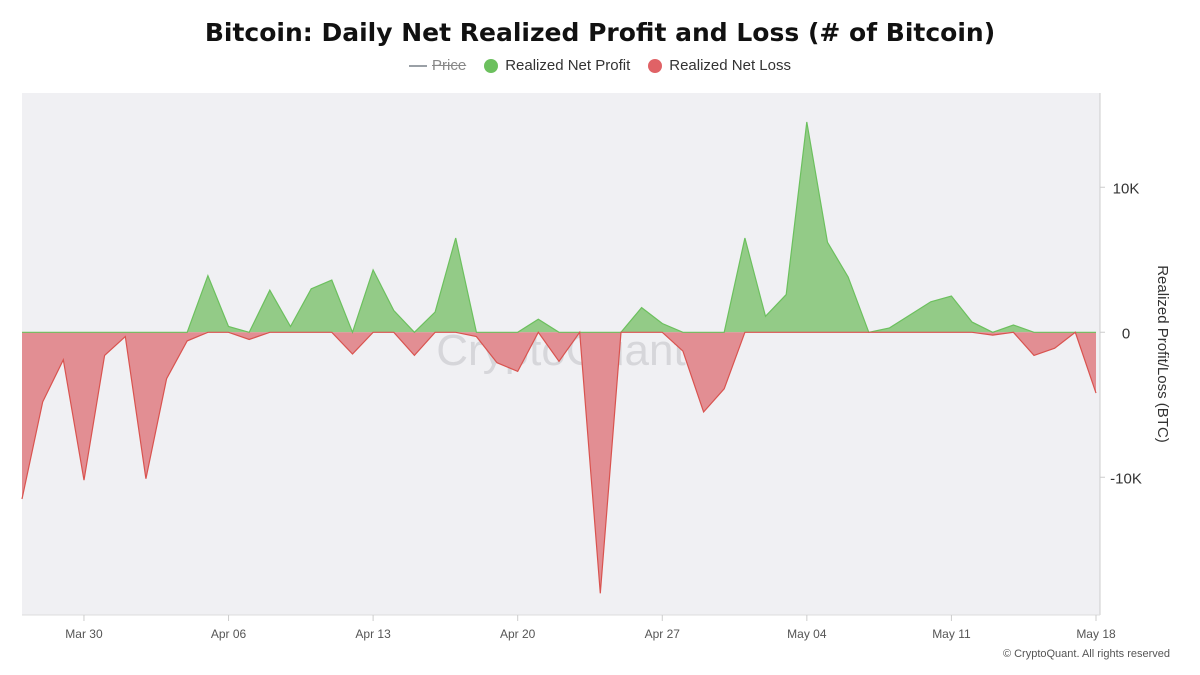 The image size is (1200, 675). Describe the element at coordinates (1126, 188) in the screenshot. I see `y-tick-label: 10K` at that location.